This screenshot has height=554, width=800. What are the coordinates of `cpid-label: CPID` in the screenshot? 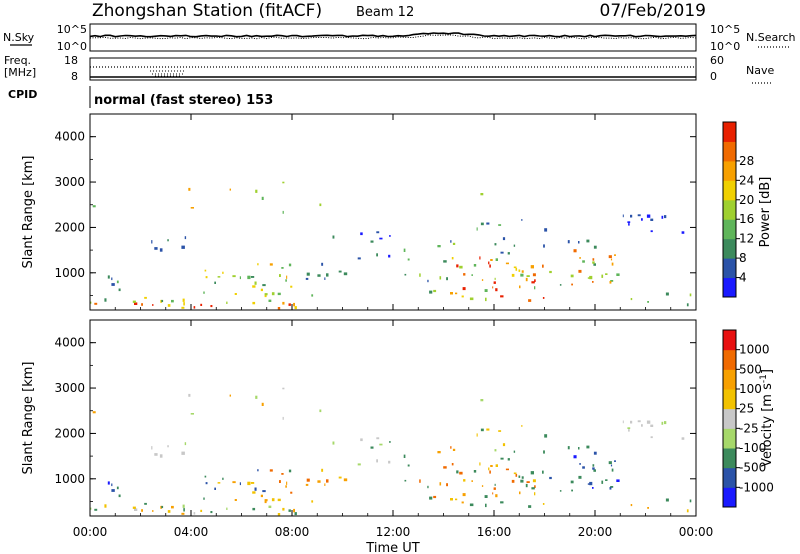 It's located at (22, 94).